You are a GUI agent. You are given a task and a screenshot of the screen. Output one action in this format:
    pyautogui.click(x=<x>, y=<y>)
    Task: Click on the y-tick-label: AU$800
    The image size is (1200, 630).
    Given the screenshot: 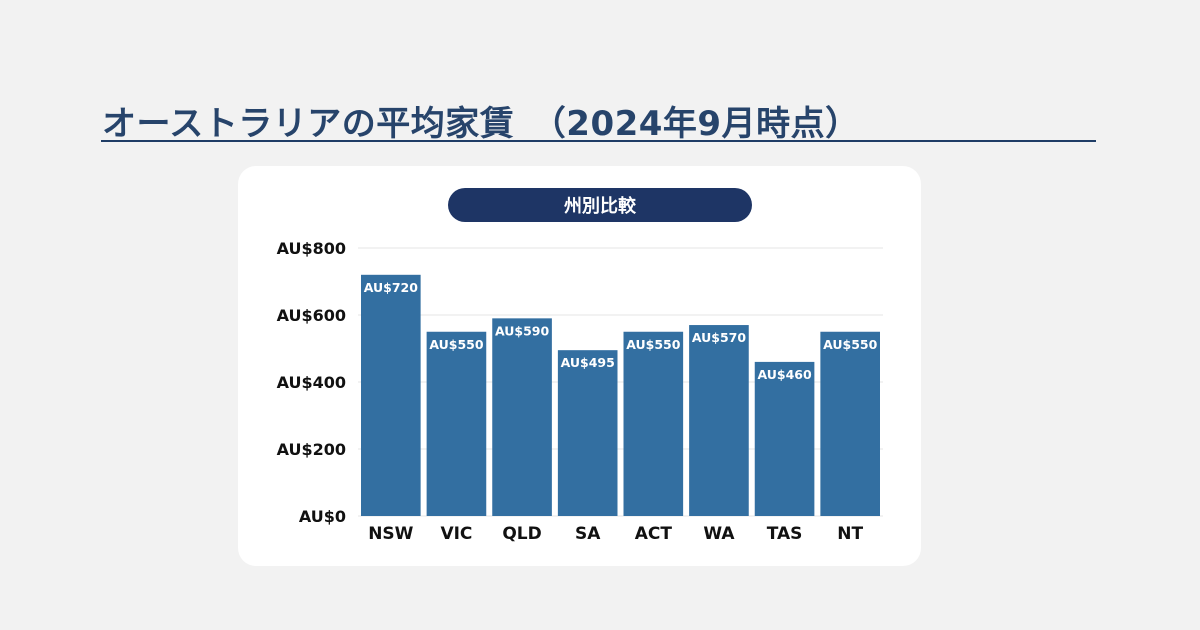 What is the action you would take?
    pyautogui.click(x=311, y=248)
    